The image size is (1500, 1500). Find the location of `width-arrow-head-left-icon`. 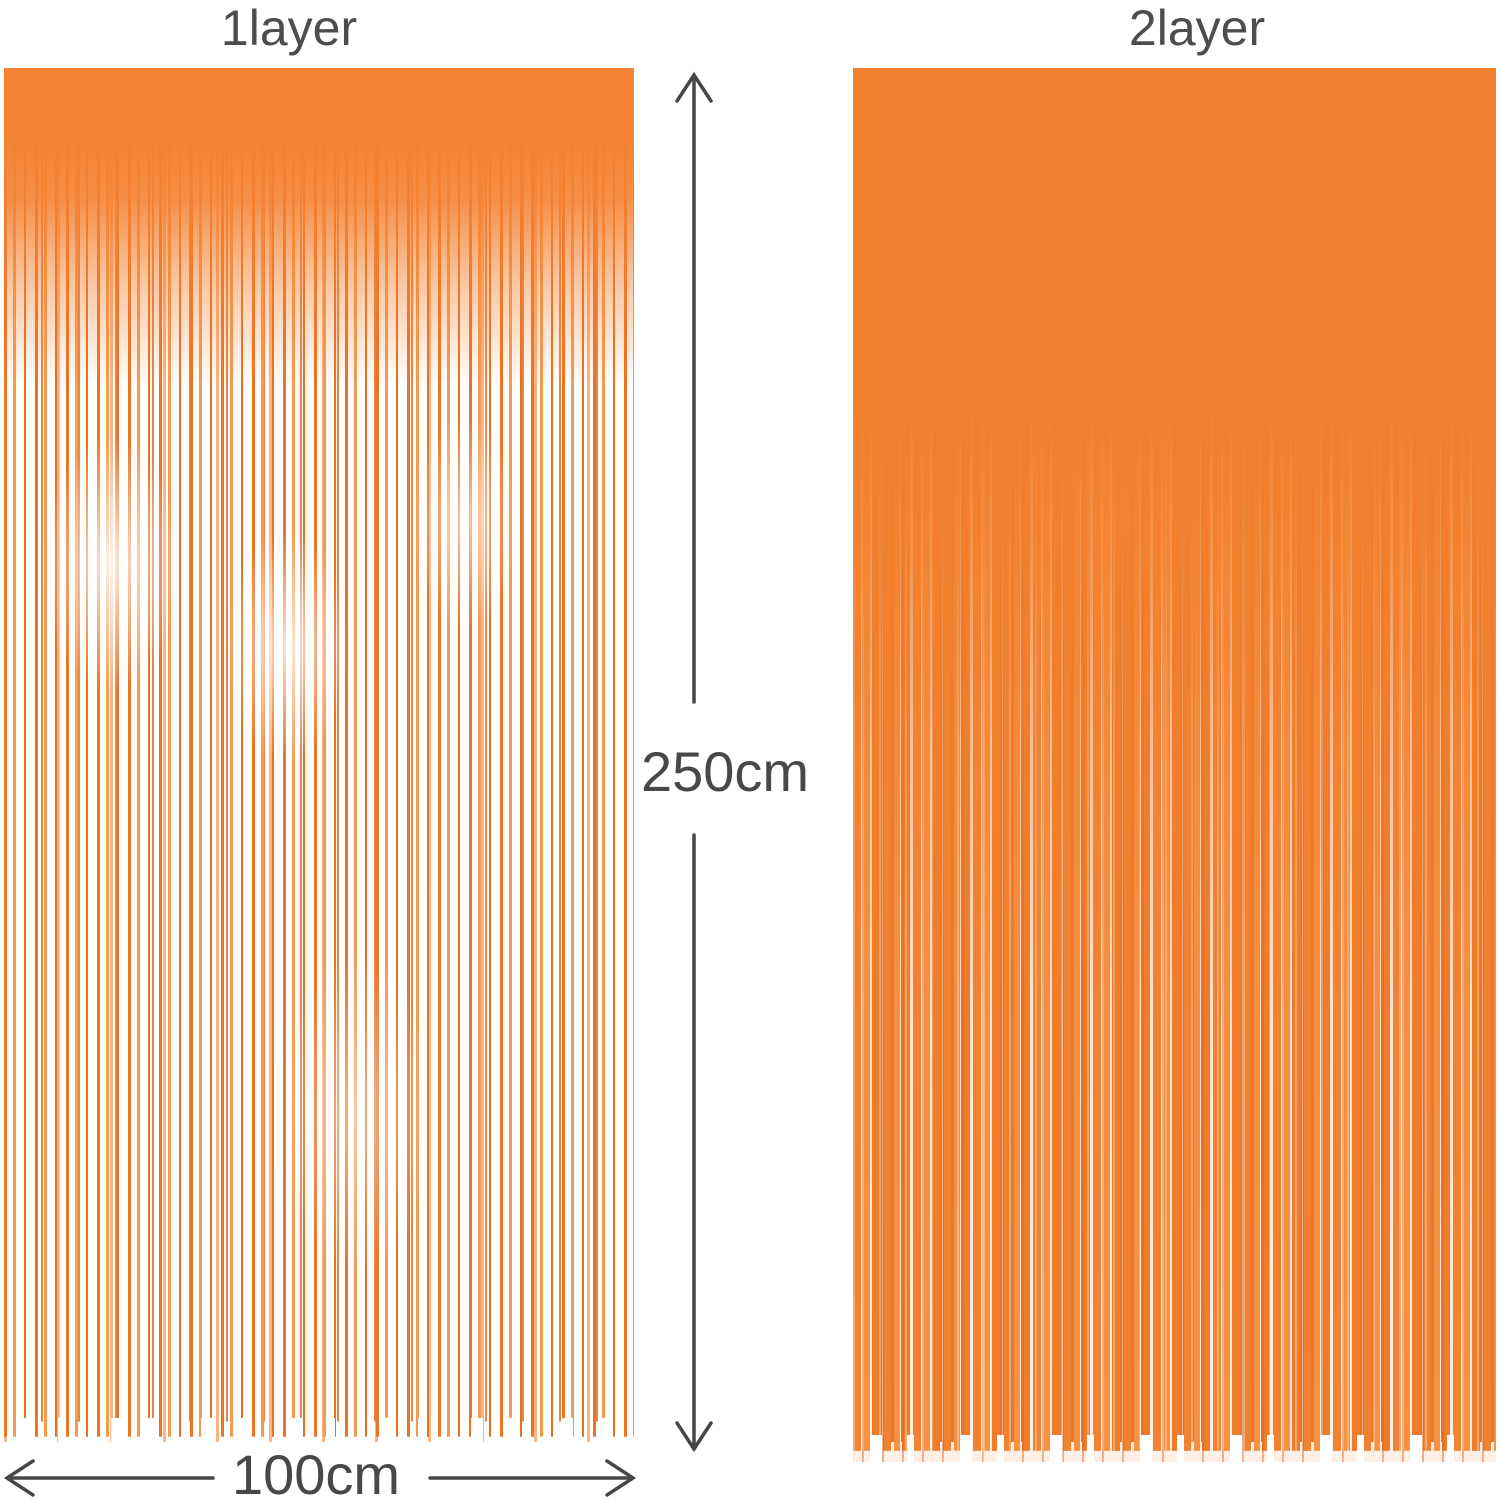

width-arrow-head-left-icon is located at coordinates (19, 1478).